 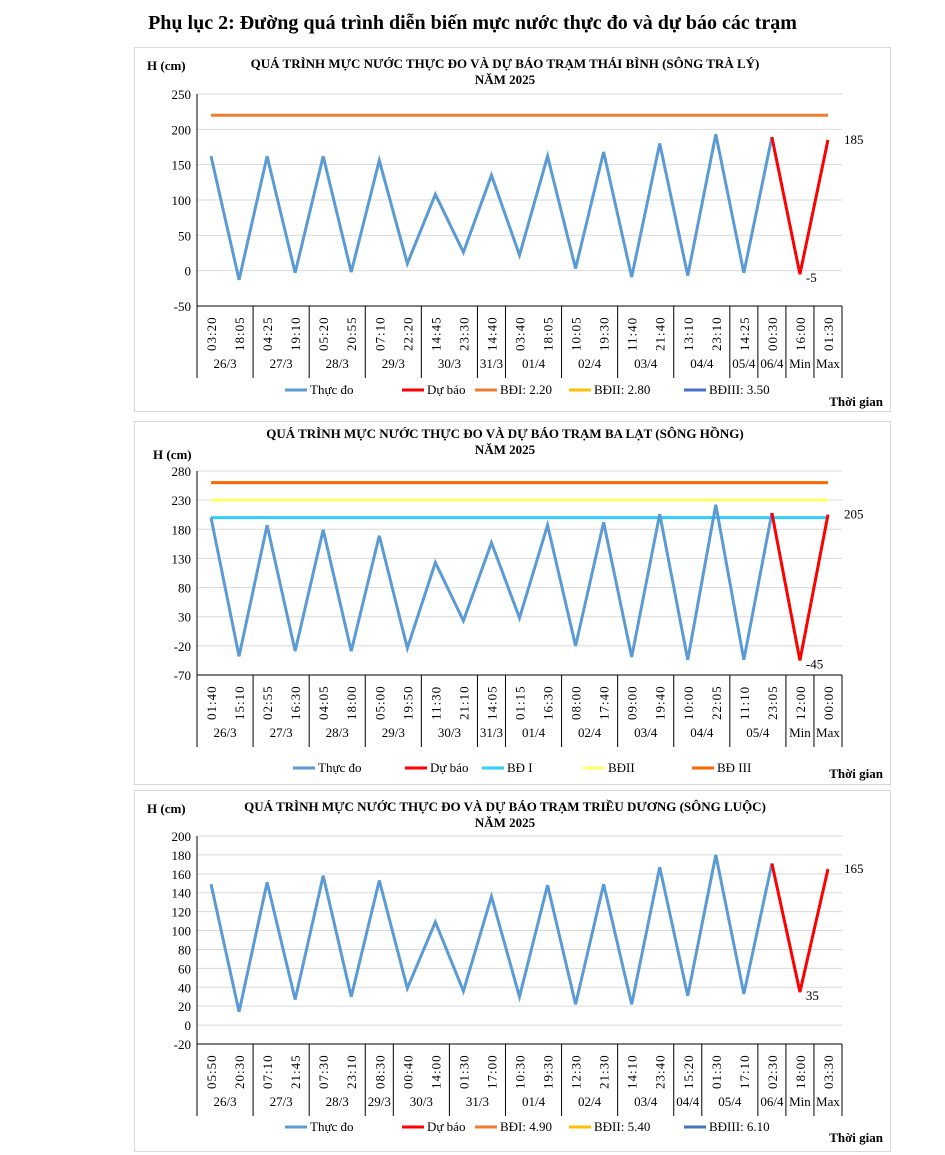 I want to click on group-label: 29/3, so click(x=393, y=732).